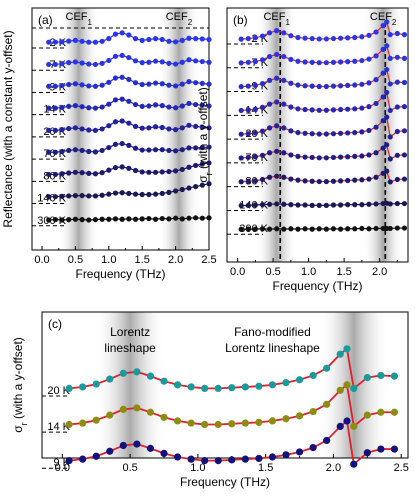  I want to click on annotation-line2: lineshape, so click(130, 348).